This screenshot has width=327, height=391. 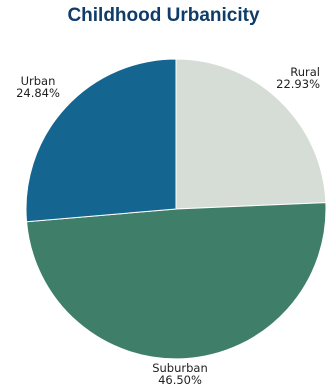 What do you see at coordinates (163, 15) in the screenshot?
I see `chart-title: Childhood Urbanicity` at bounding box center [163, 15].